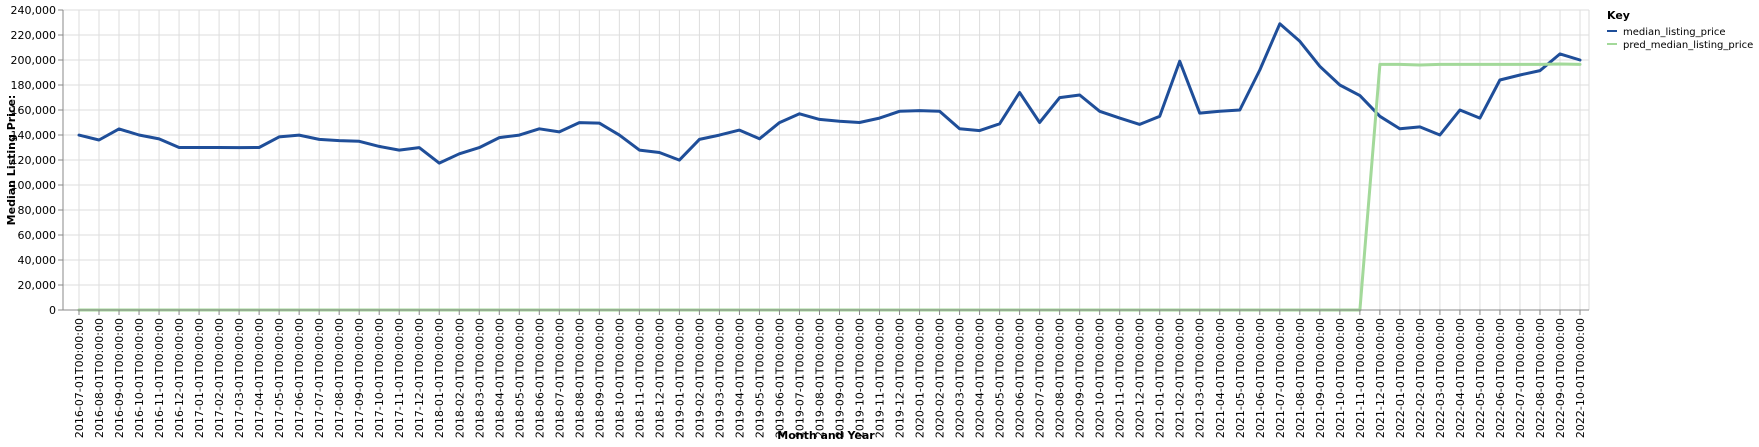  Describe the element at coordinates (37, 235) in the screenshot. I see `y-tick-label: 60,000` at that location.